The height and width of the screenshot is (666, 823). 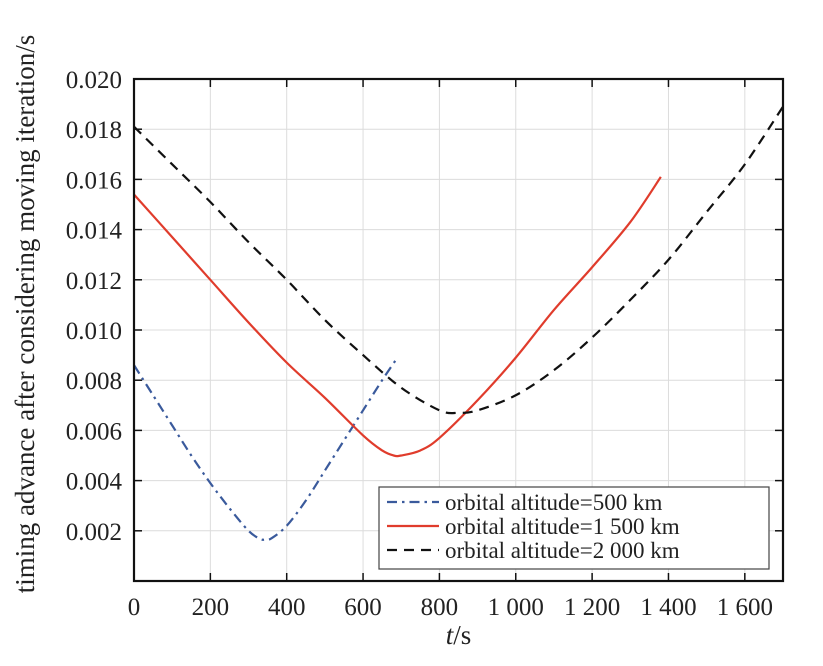 I want to click on y-tick-label: 0.010, so click(x=94, y=331).